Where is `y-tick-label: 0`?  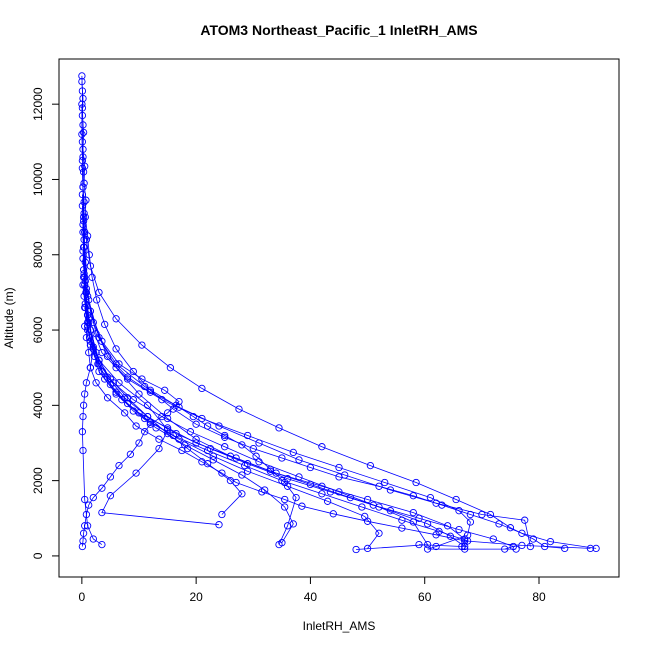 y-tick-label: 0 is located at coordinates (38, 555).